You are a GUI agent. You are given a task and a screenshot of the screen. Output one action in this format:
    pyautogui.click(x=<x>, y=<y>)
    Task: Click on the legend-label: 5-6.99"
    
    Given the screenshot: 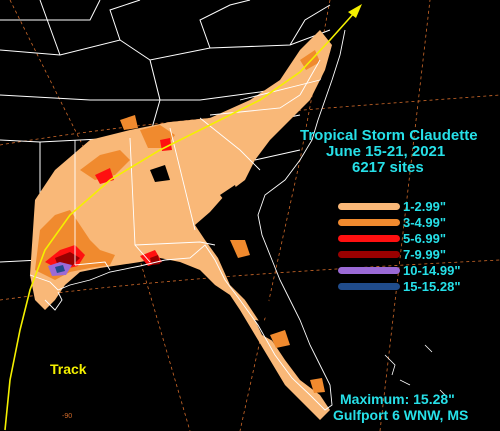 What is the action you would take?
    pyautogui.click(x=425, y=238)
    